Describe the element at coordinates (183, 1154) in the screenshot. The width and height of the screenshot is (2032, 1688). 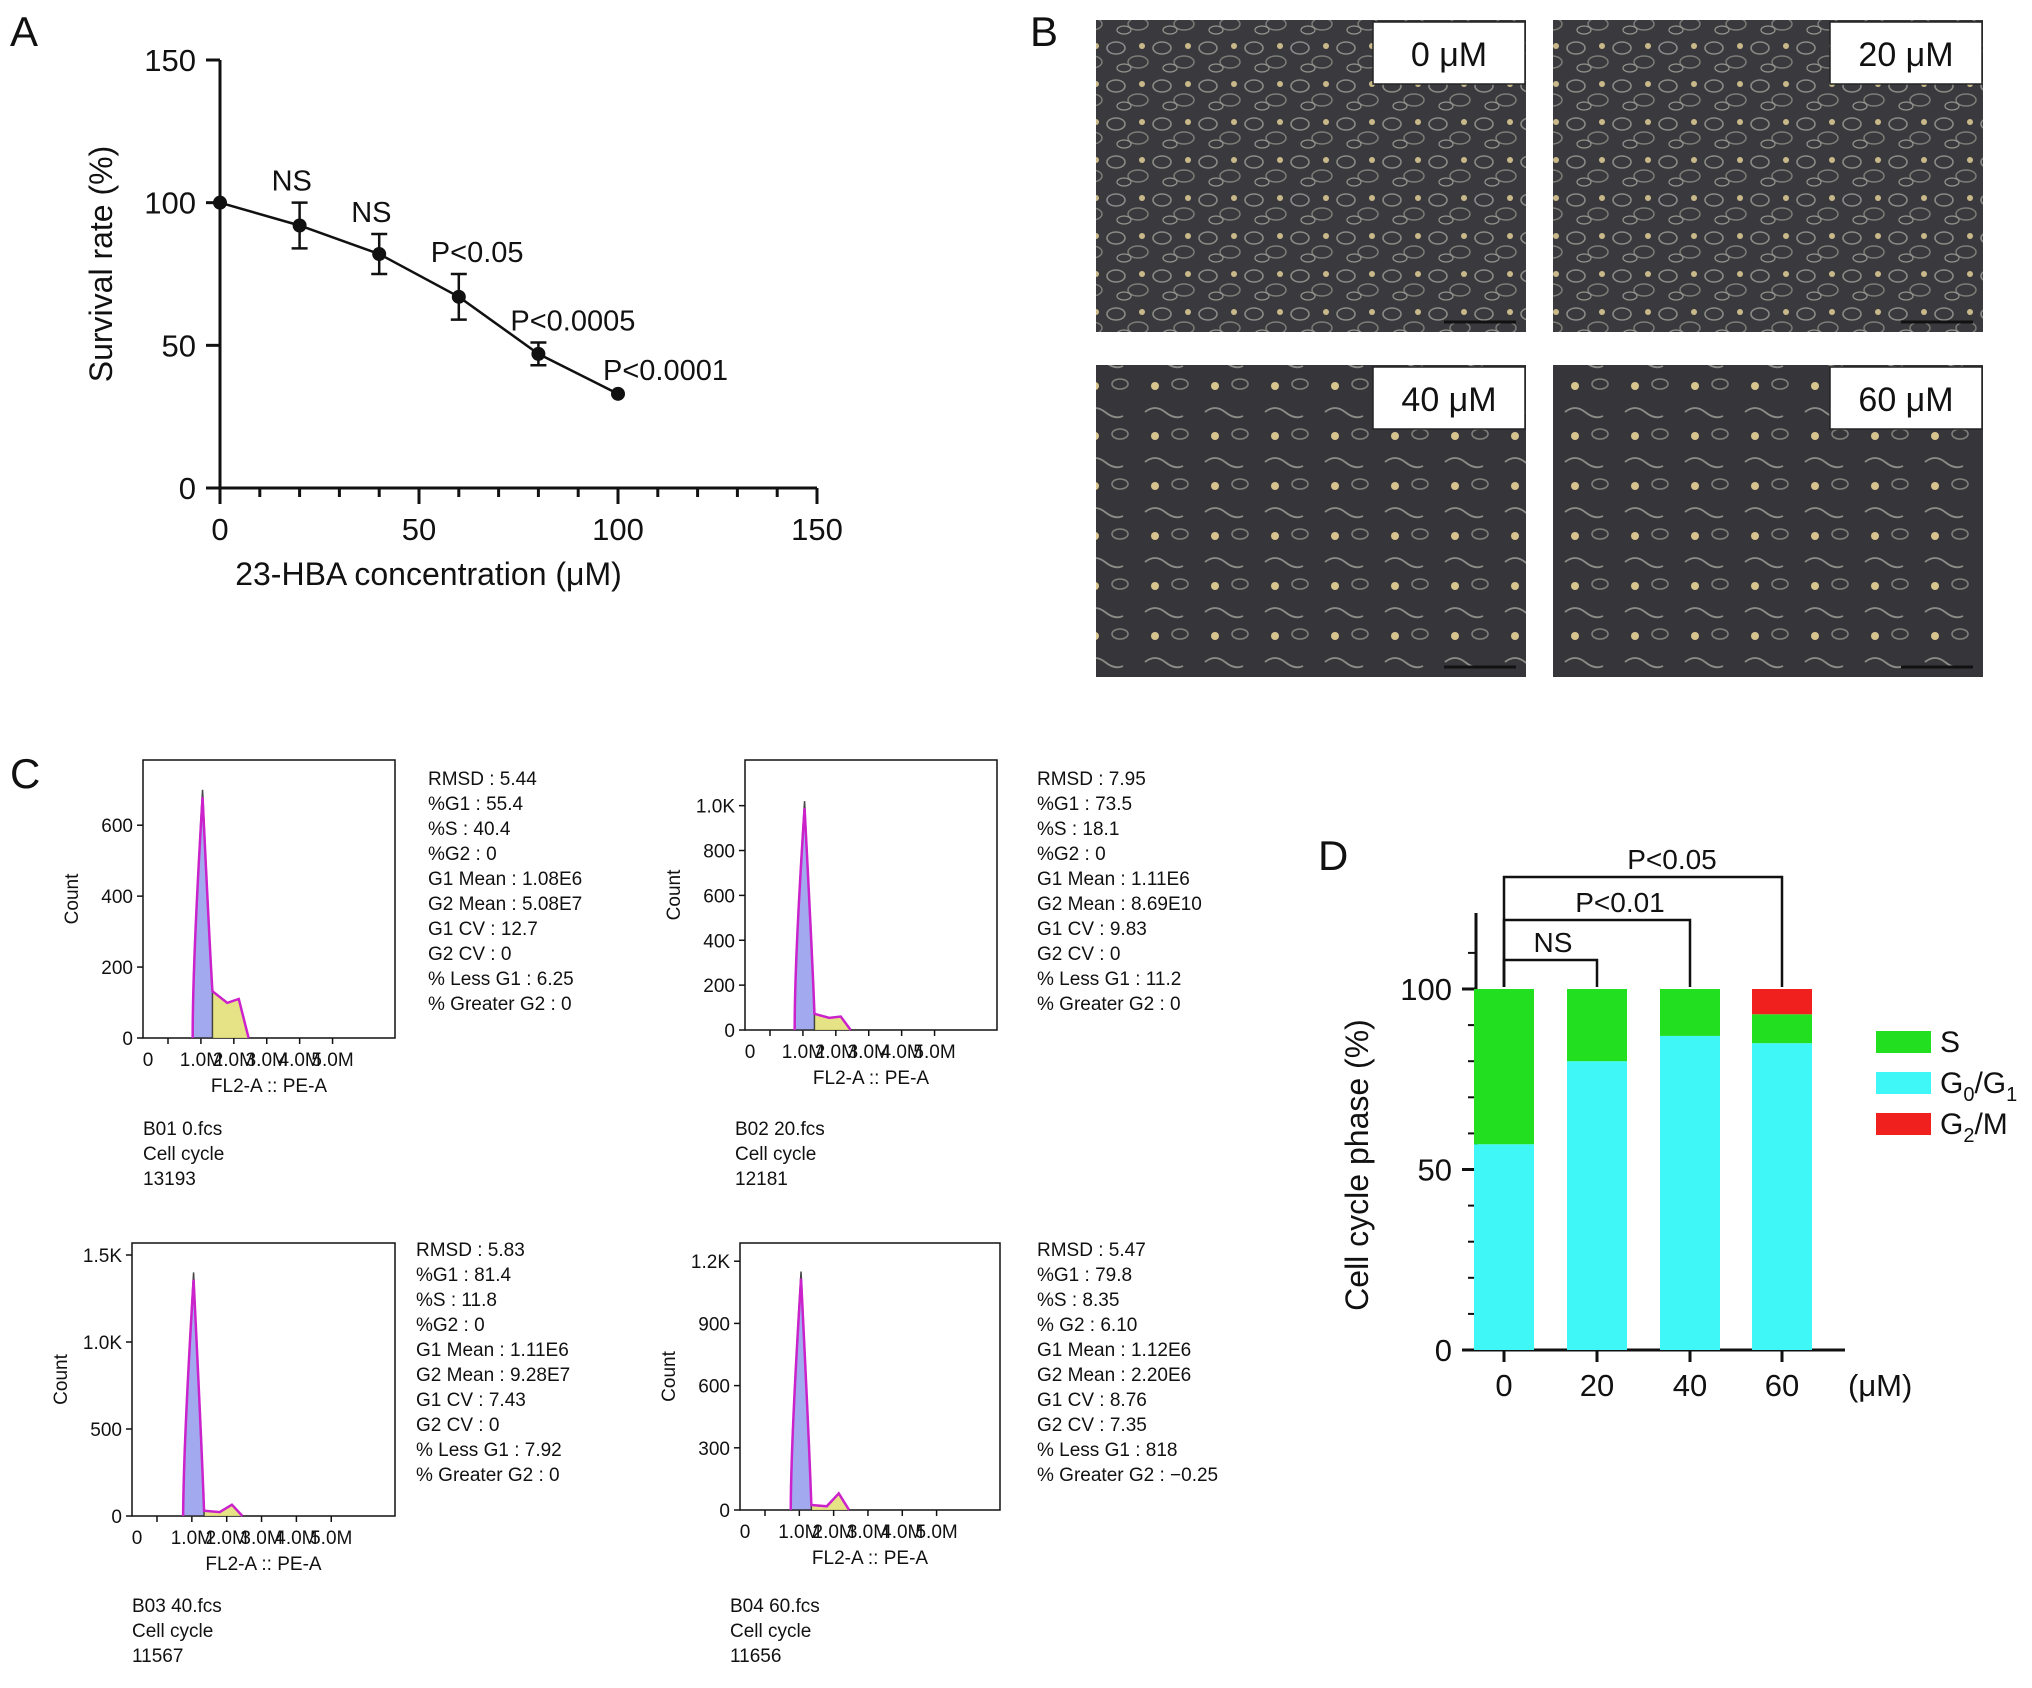
I see `file-info-line: Cell cycle` at that location.